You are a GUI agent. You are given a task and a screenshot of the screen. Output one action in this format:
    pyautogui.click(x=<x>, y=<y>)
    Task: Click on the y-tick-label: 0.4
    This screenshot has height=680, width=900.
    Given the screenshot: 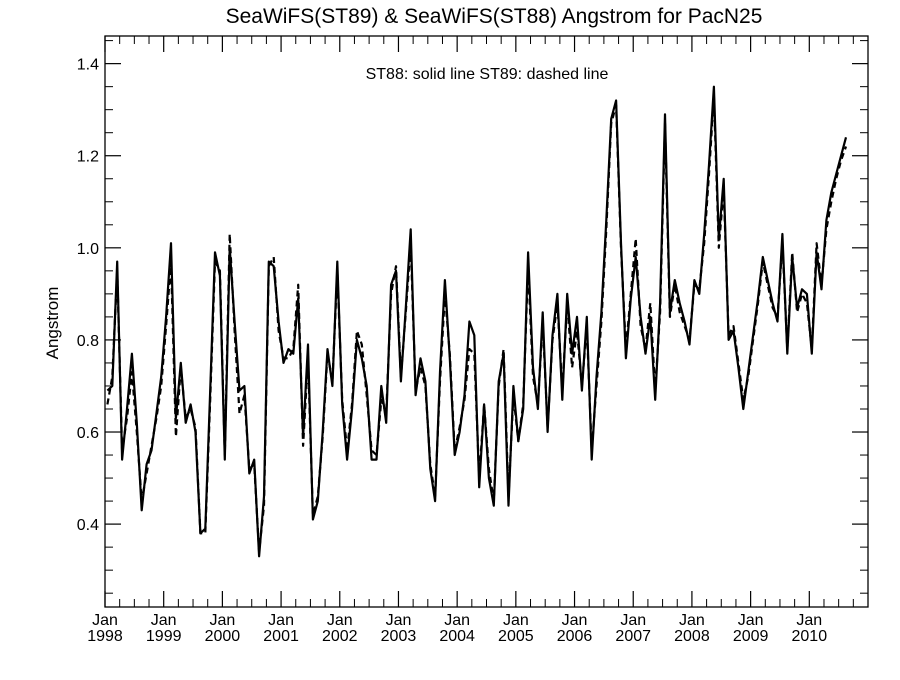 What is the action you would take?
    pyautogui.click(x=88, y=525)
    